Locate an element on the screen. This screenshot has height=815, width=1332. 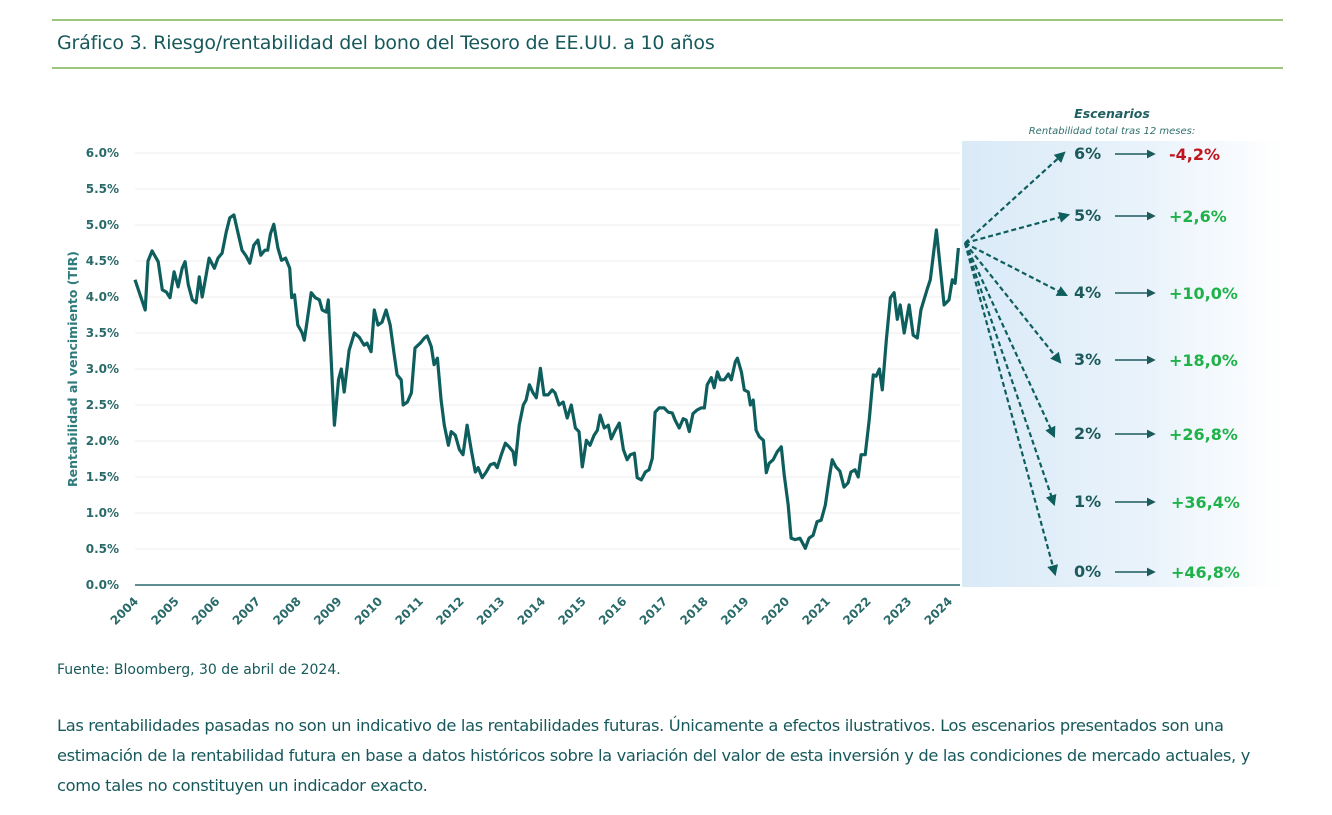
y-tick-label: 0.5% is located at coordinates (102, 549).